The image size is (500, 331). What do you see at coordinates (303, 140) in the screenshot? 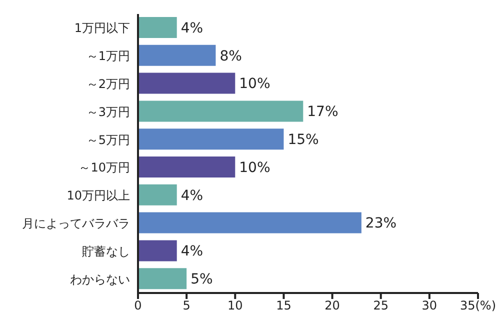
I see `data-label: 15%` at bounding box center [303, 140].